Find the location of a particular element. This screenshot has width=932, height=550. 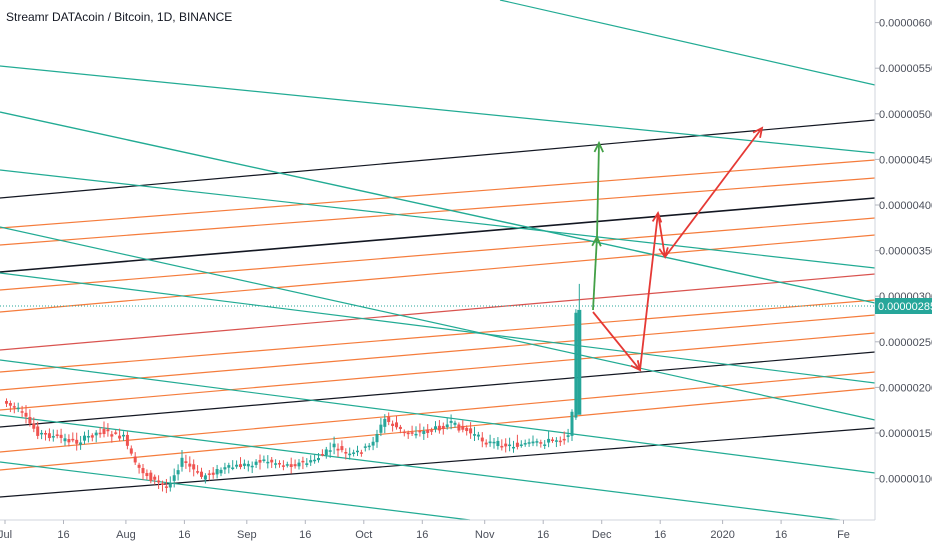

breakout-candle is located at coordinates (579, 362).